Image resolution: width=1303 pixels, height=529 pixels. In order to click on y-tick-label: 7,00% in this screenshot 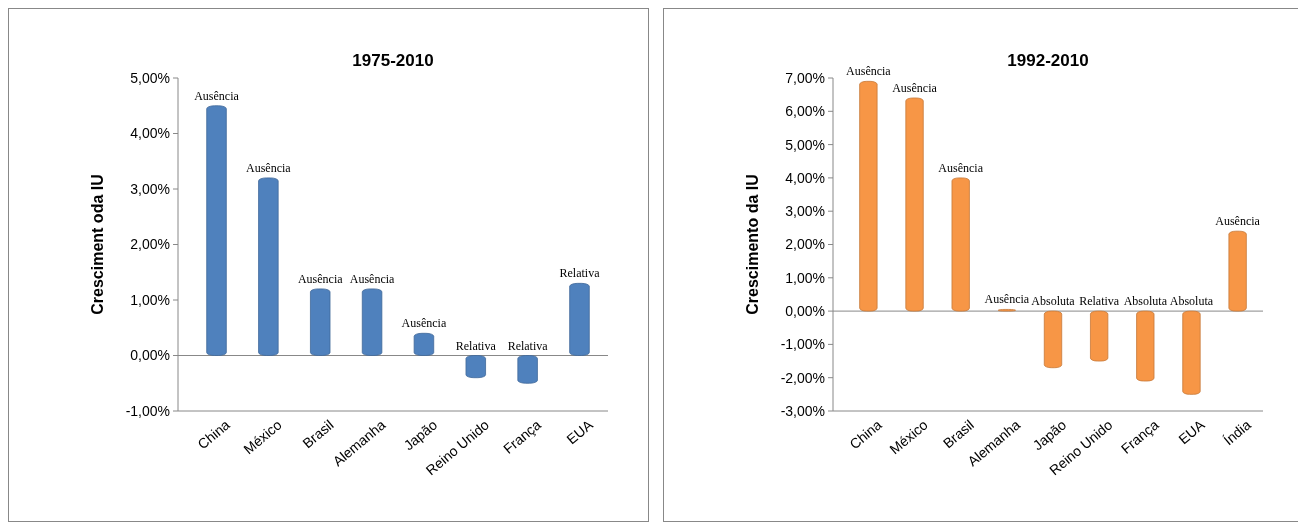, I will do `click(805, 77)`.